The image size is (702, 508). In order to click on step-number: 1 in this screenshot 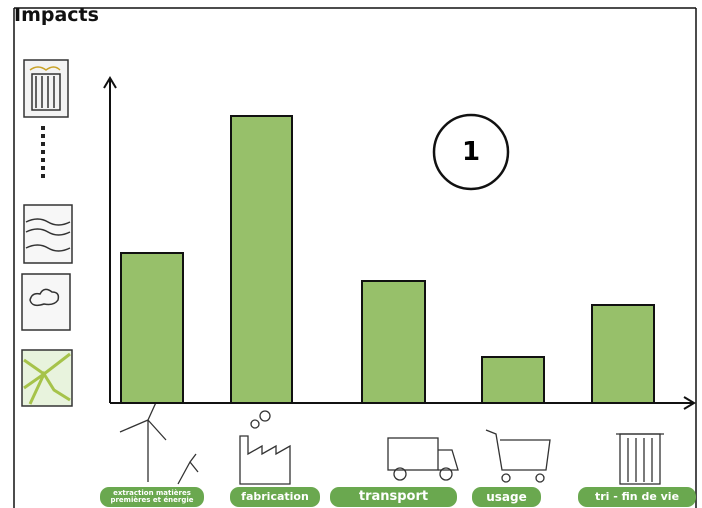, I will do `click(471, 152)`.